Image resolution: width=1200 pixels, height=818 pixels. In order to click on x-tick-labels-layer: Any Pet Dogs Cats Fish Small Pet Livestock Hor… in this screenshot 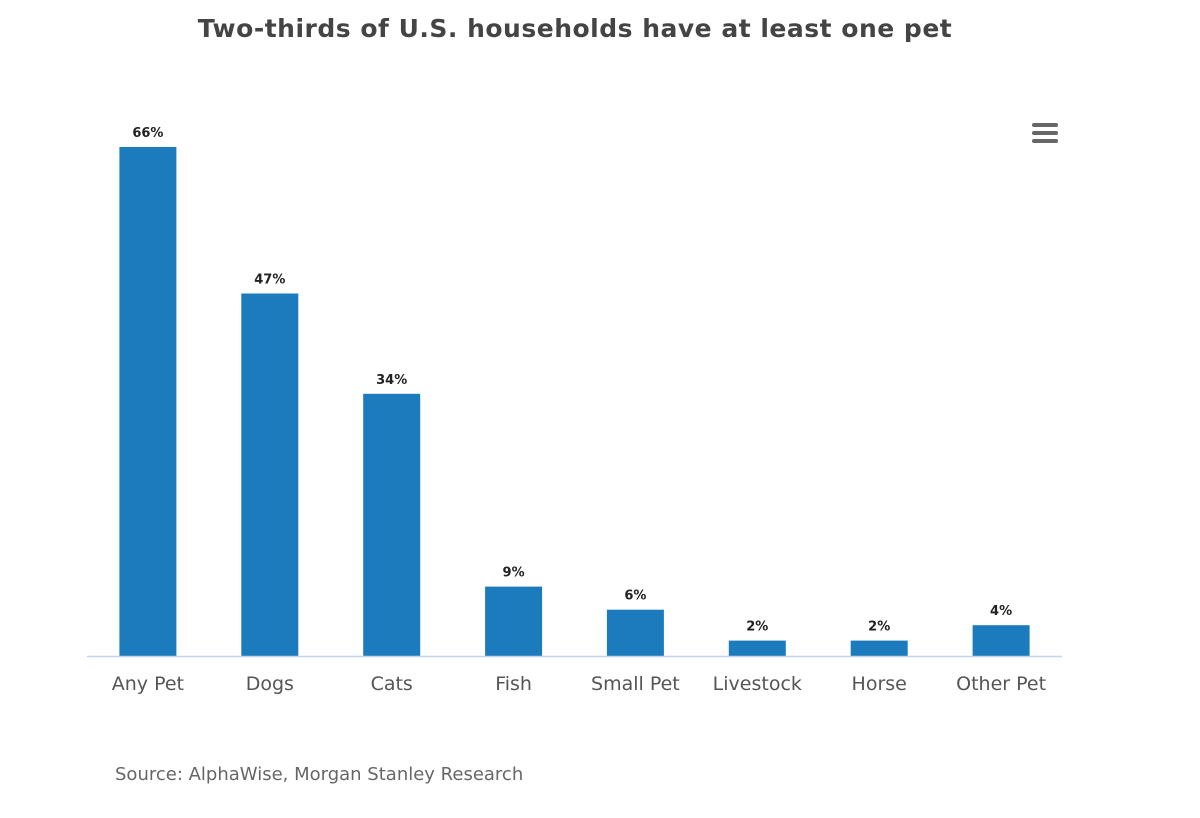, I will do `click(579, 684)`.